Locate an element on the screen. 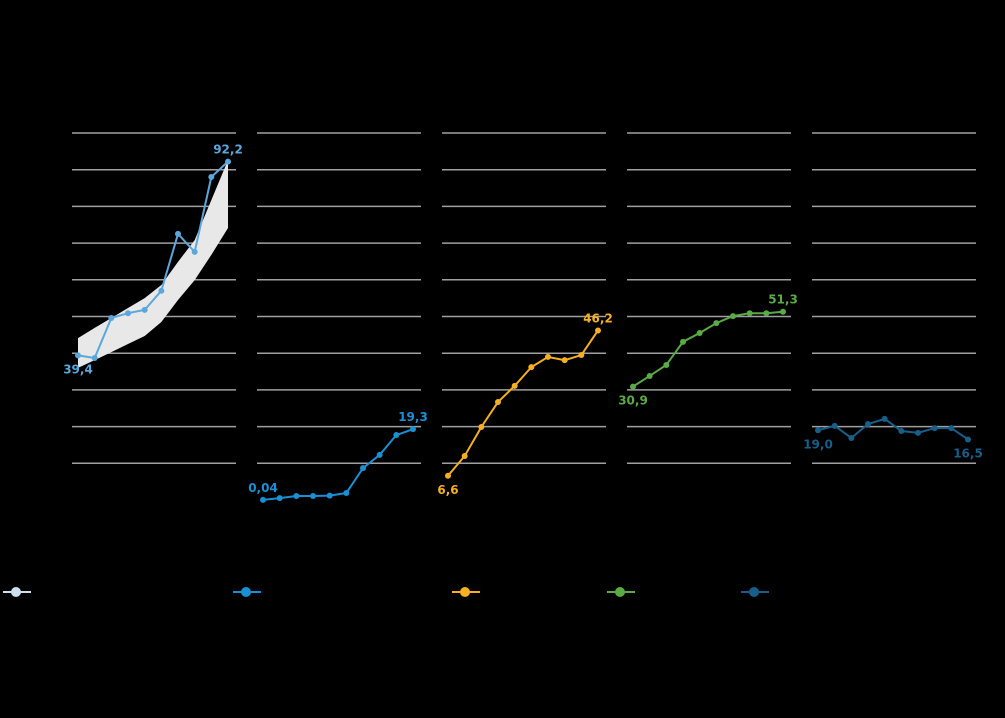 The width and height of the screenshot is (1005, 718). data-label: 51,3 is located at coordinates (783, 300).